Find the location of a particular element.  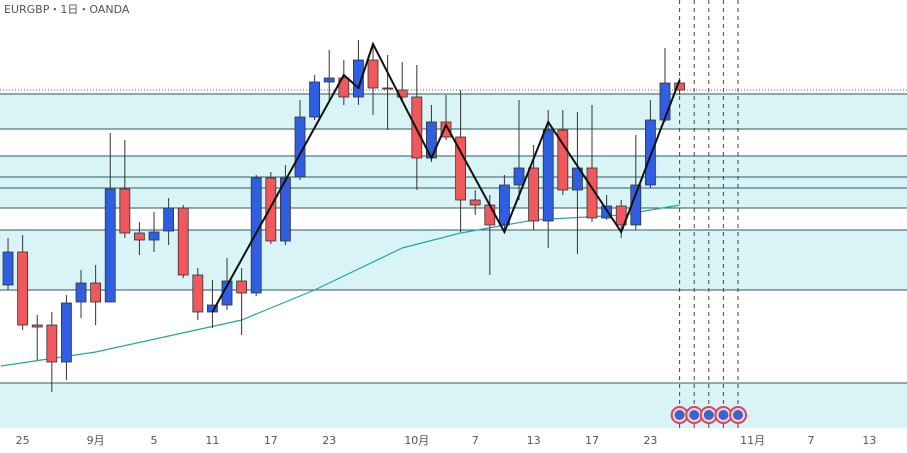

chart-title: EURGBP・1日・OANDA is located at coordinates (67, 9).